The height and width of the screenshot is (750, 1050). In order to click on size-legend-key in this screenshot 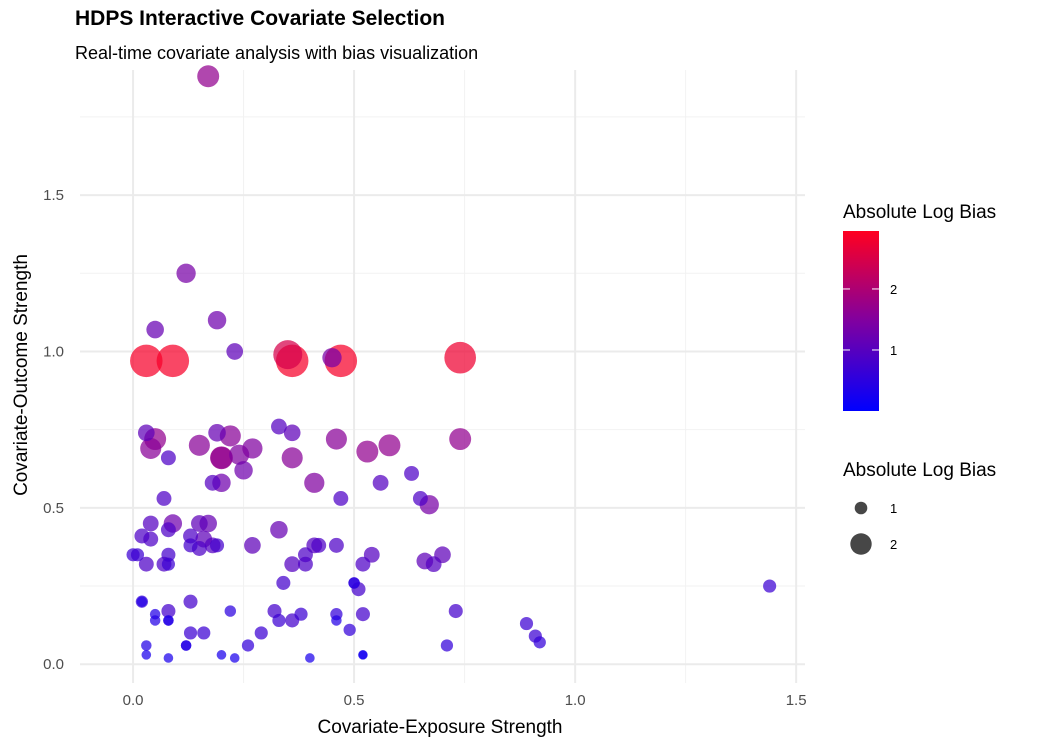, I will do `click(861, 508)`.